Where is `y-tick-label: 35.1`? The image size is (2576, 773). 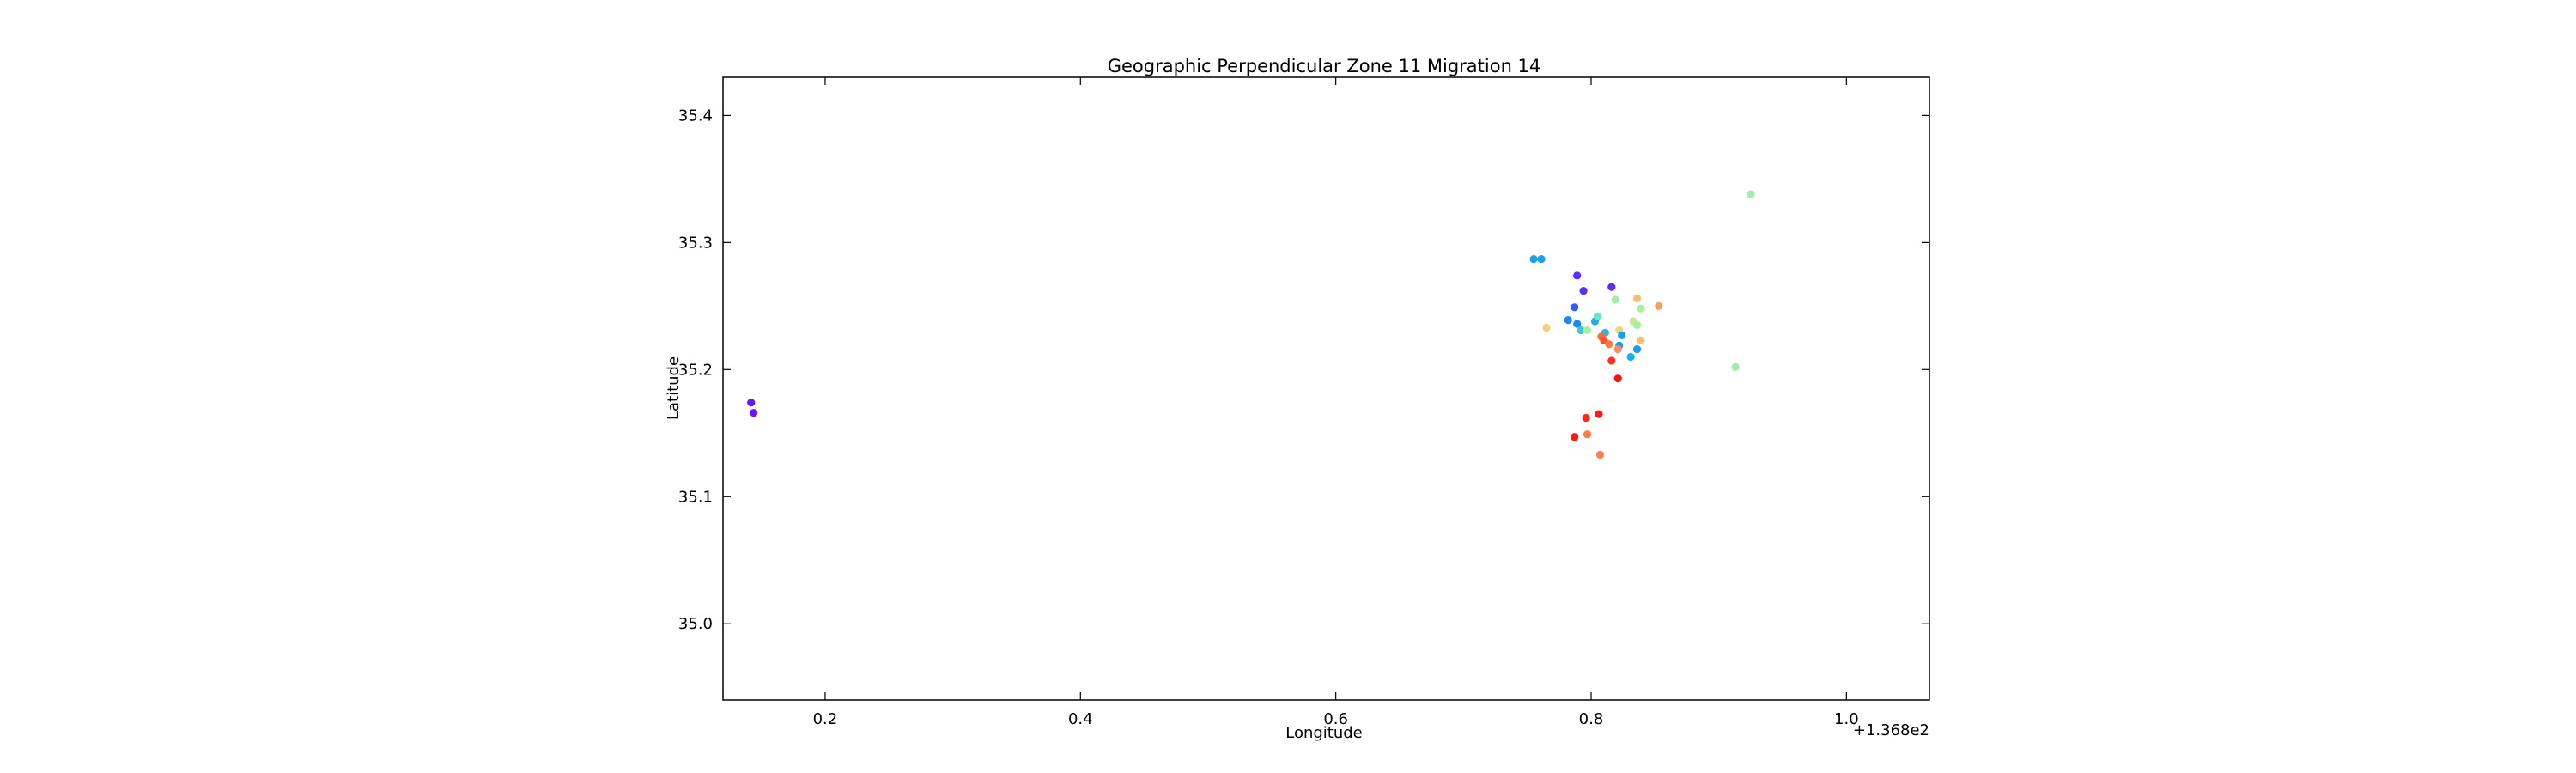
y-tick-label: 35.1 is located at coordinates (695, 497).